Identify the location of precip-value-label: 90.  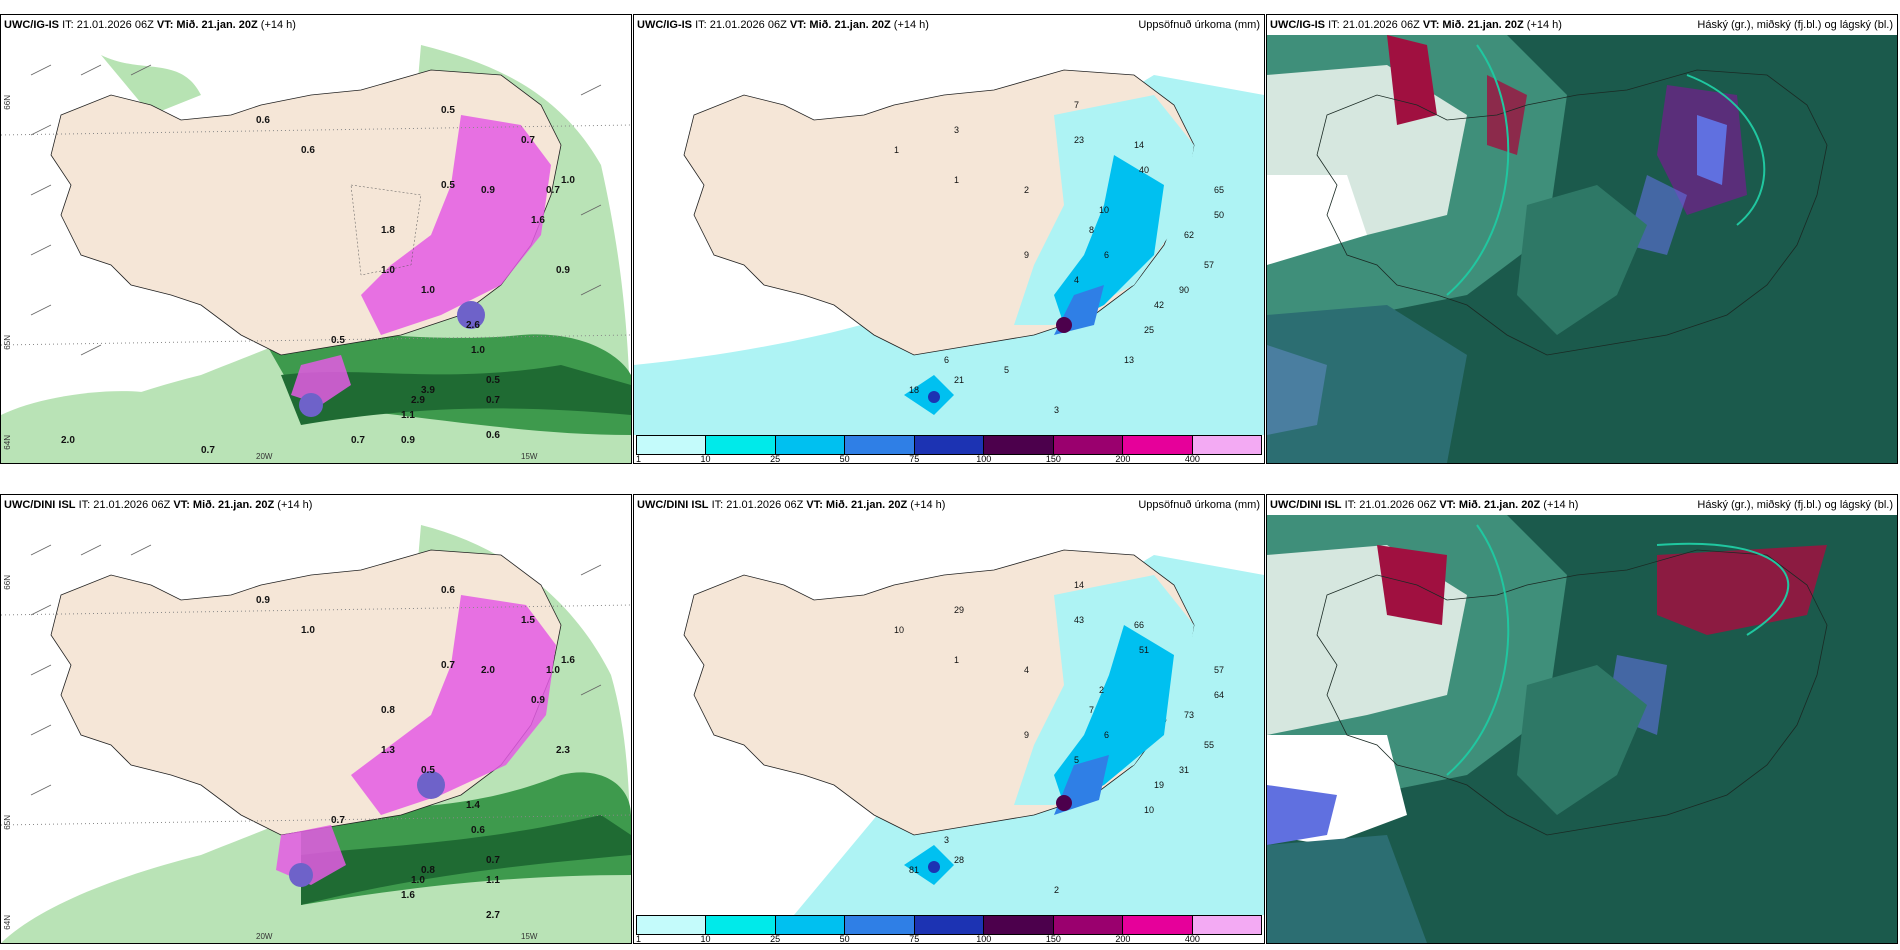
(1184, 290).